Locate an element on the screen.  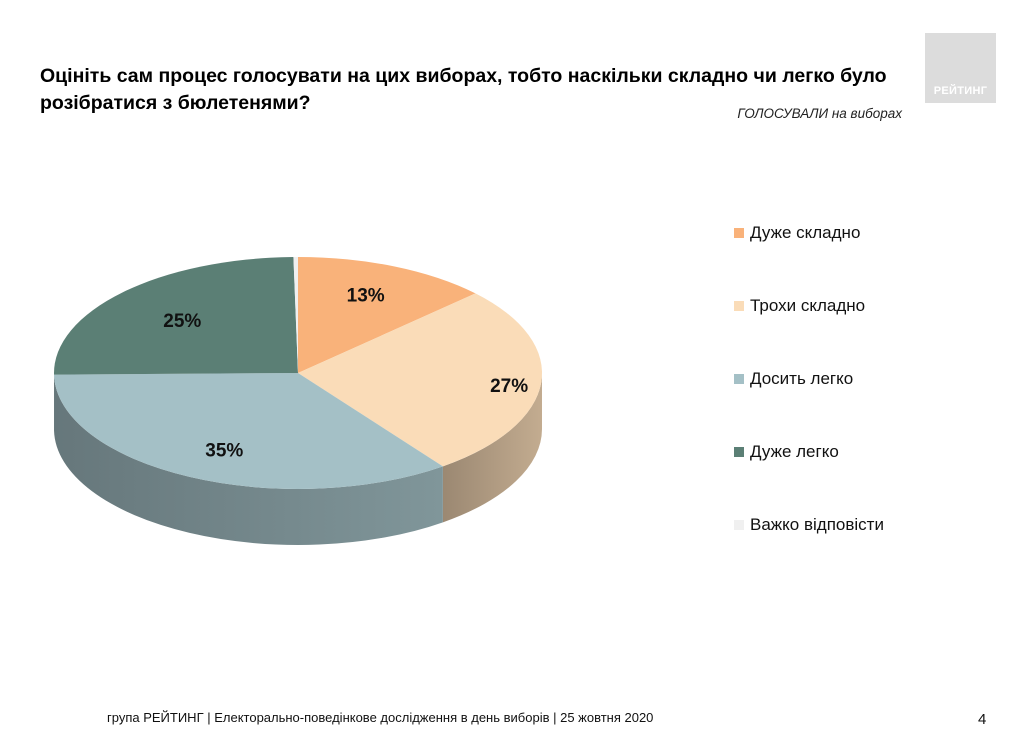
pie-data-label-0: 13% is located at coordinates (366, 295).